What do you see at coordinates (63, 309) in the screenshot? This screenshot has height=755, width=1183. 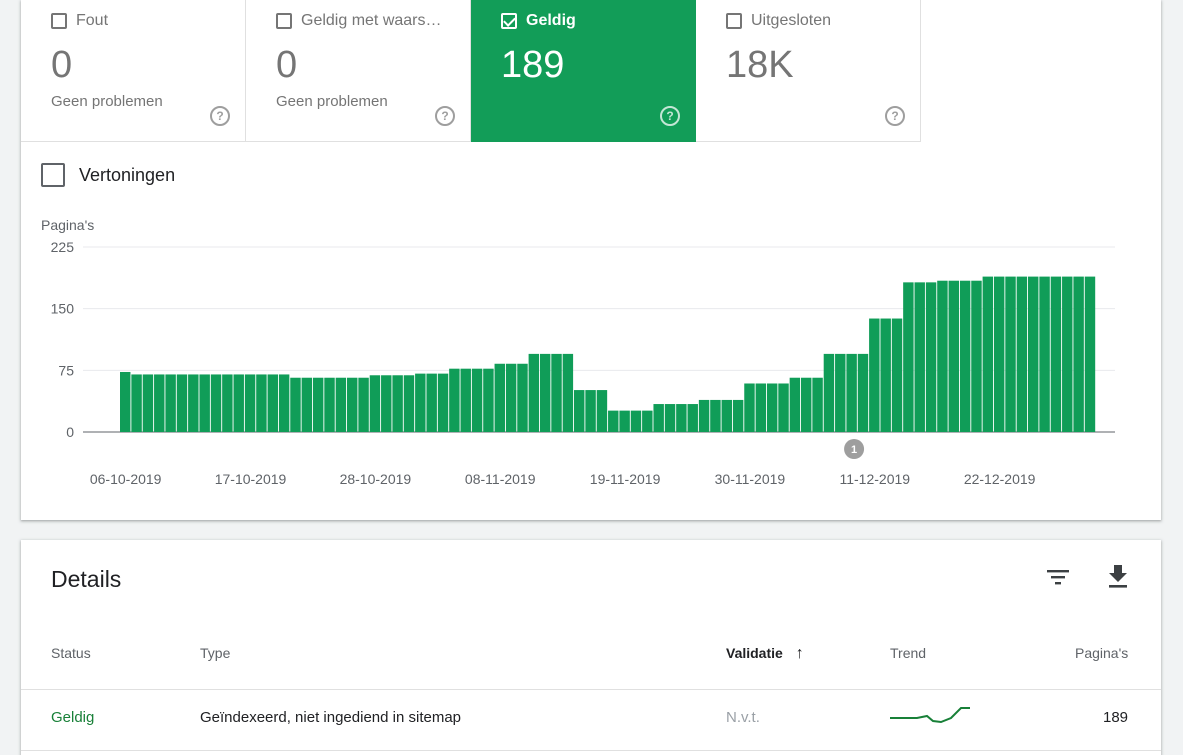 I see `y-tick-label: 150` at bounding box center [63, 309].